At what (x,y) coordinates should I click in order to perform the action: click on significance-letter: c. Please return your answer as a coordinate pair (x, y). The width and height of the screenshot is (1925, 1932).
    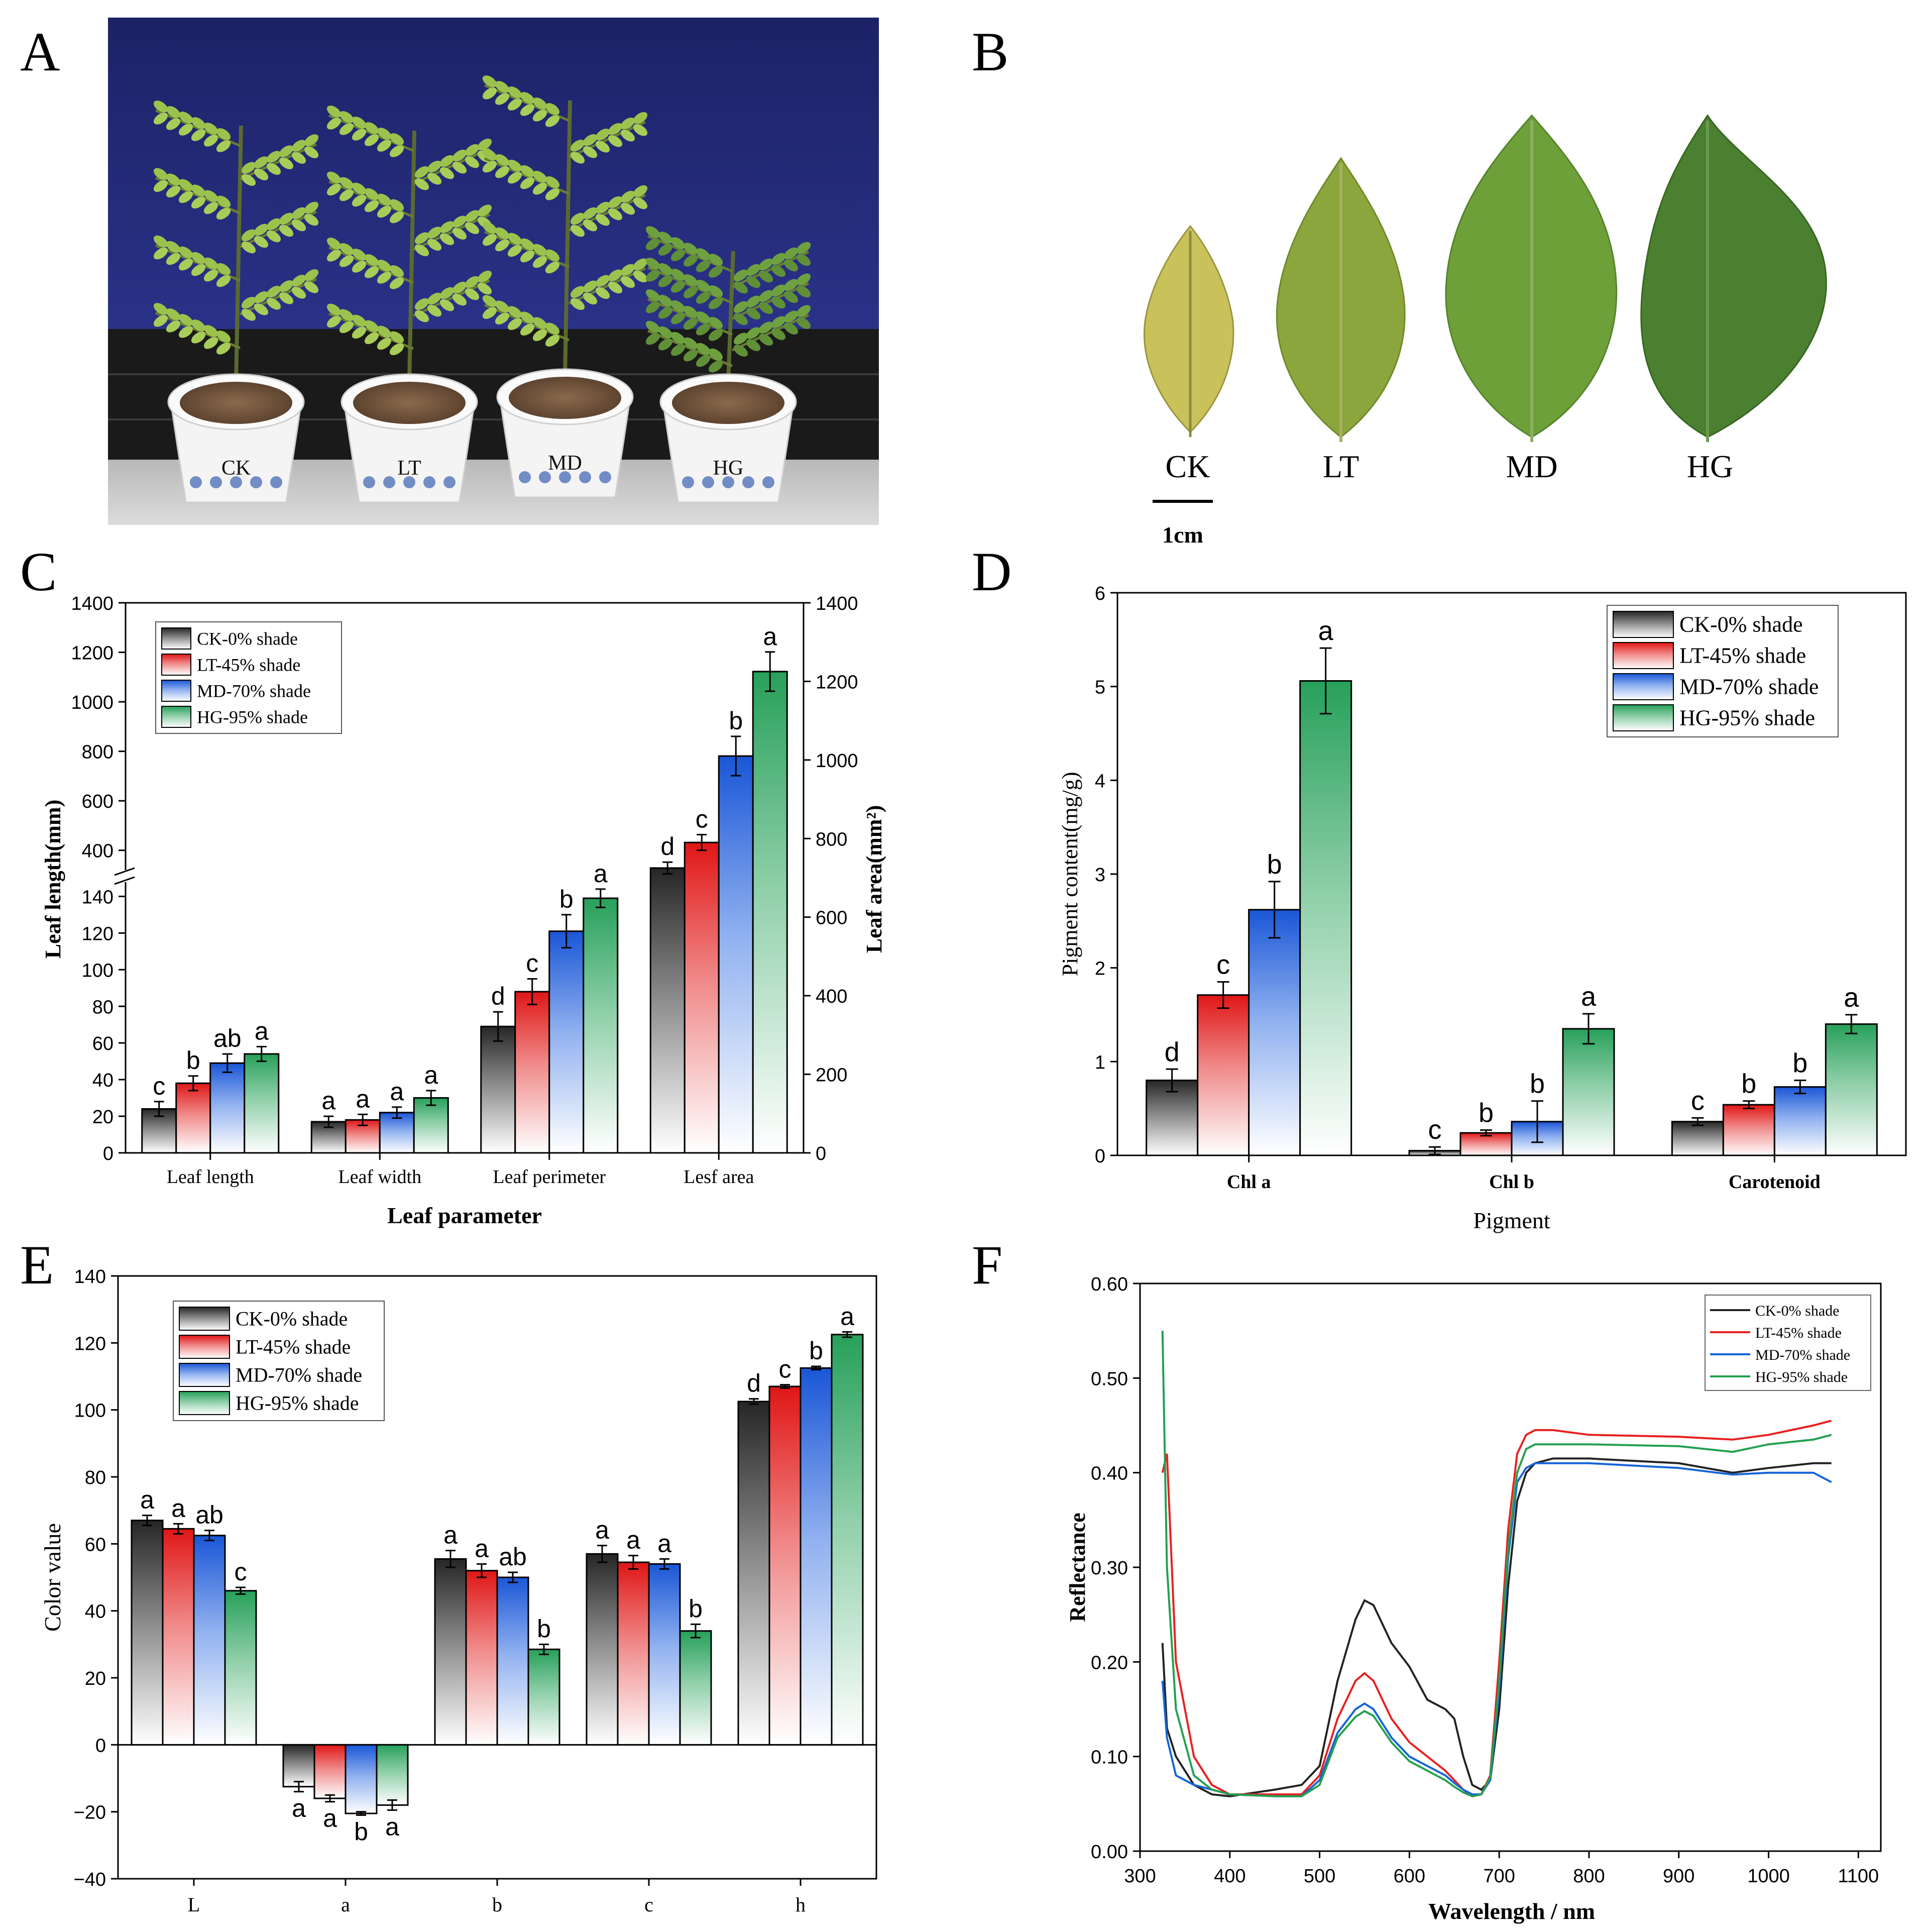
    Looking at the image, I should click on (1435, 1130).